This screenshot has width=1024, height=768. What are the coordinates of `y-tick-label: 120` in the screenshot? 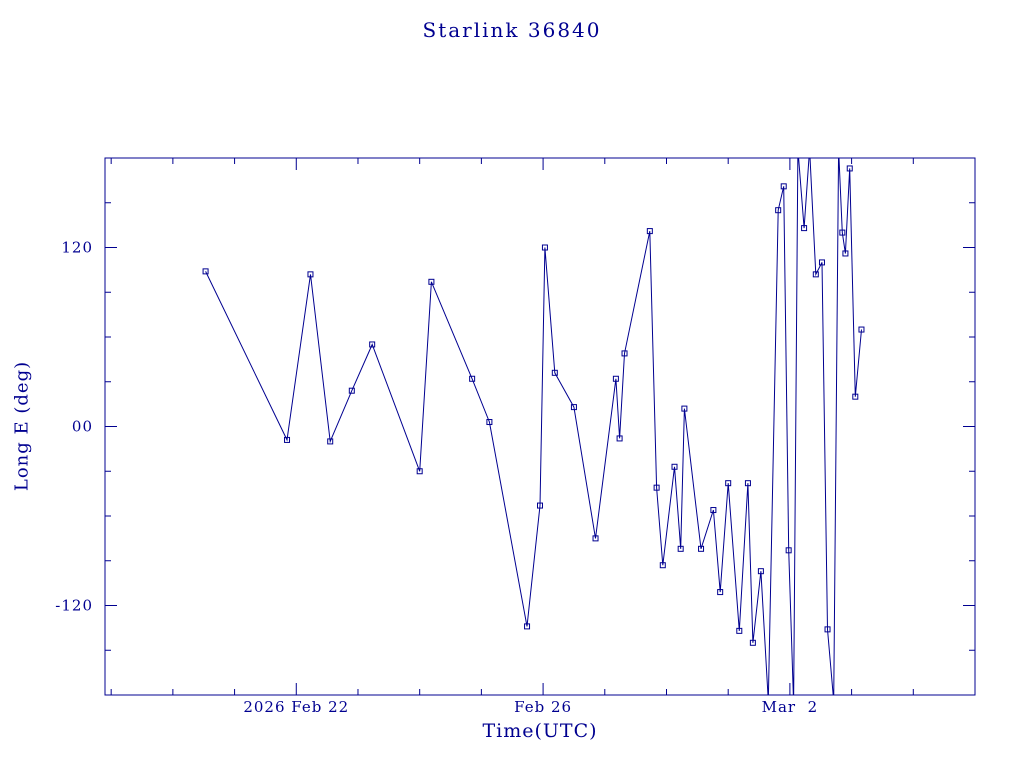 It's located at (77, 248).